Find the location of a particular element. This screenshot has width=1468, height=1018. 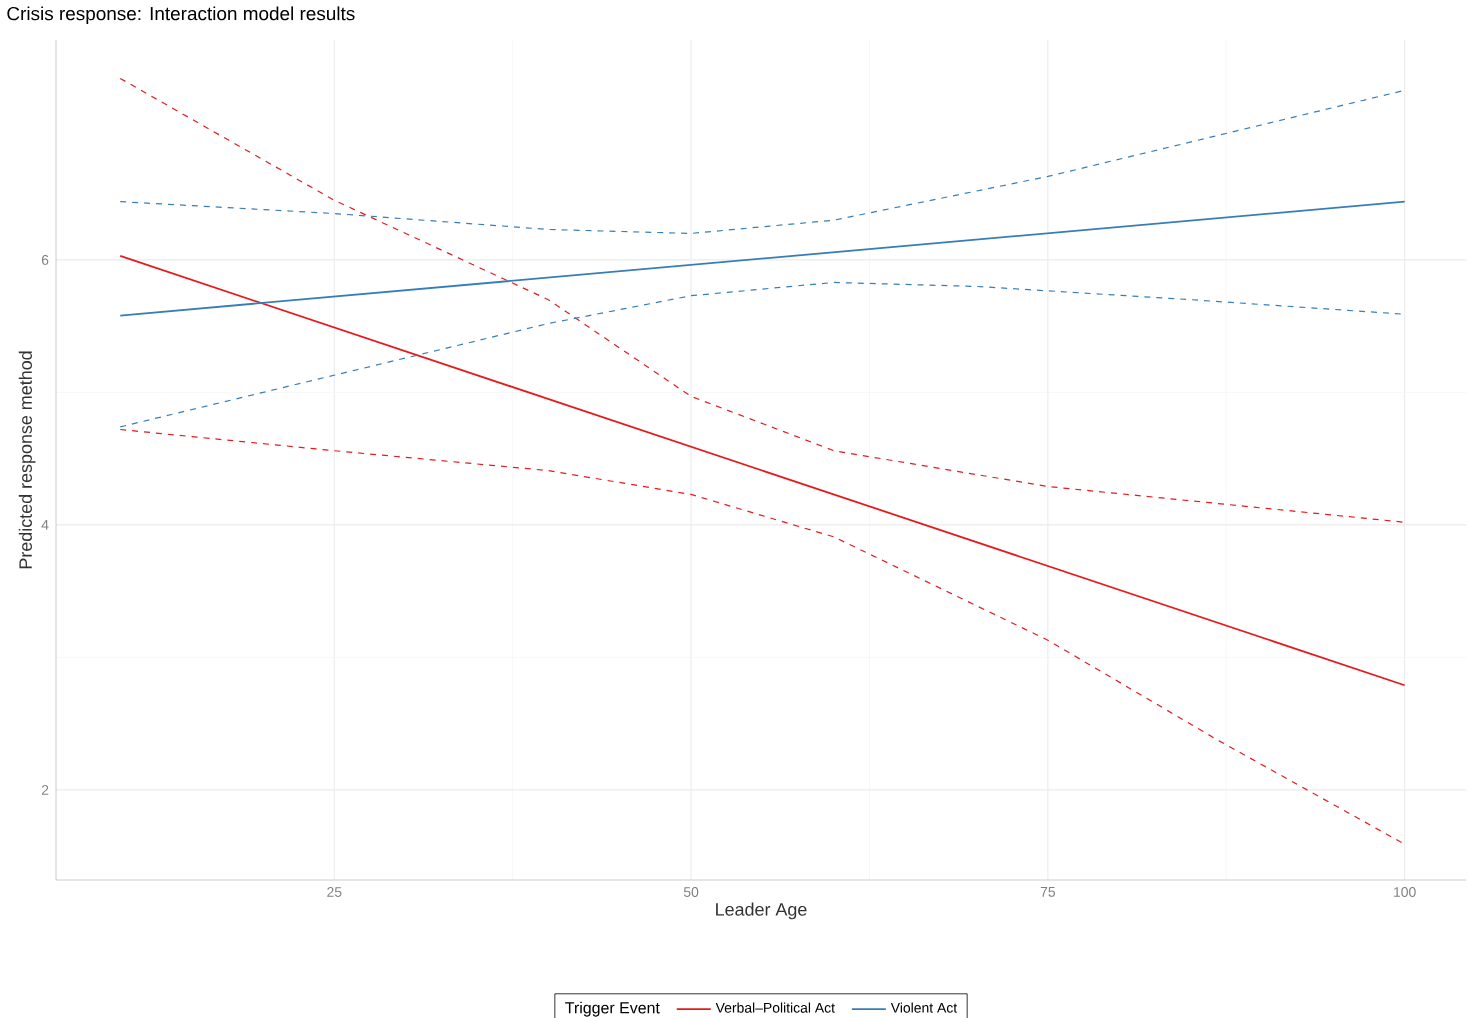

line-series is located at coordinates (762, 162).